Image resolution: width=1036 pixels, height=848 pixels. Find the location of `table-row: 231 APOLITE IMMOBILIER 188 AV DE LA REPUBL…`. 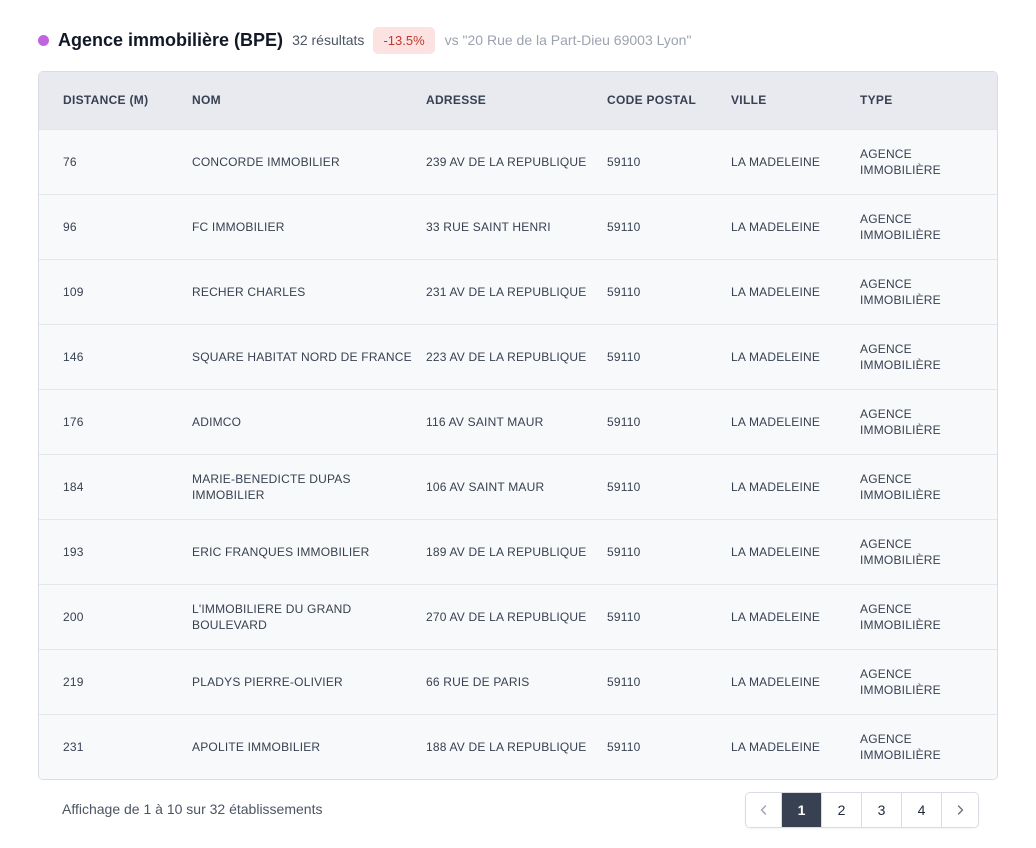

table-row: 231 APOLITE IMMOBILIER 188 AV DE LA REPUBL… is located at coordinates (518, 746).